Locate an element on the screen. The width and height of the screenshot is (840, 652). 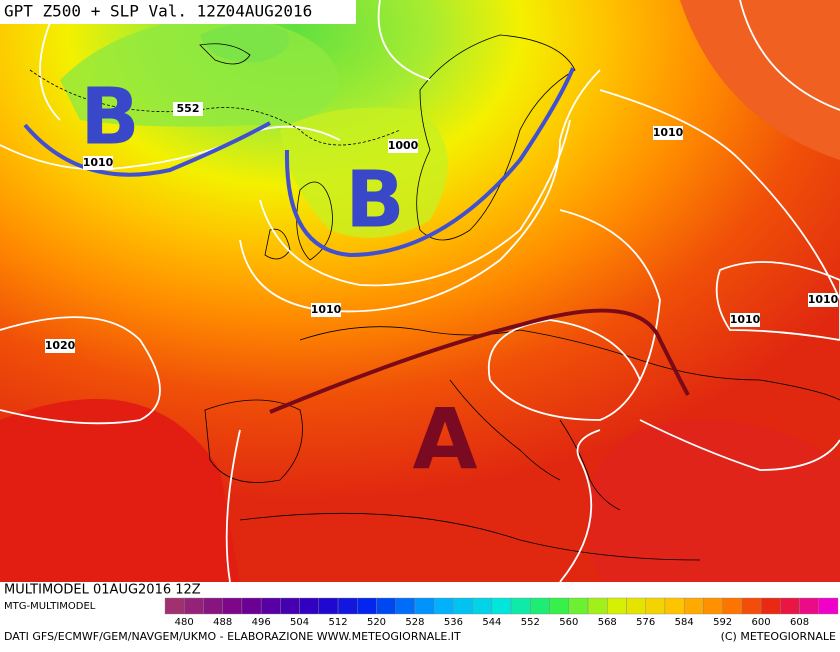
map-title: GPT Z500 + SLP Val. 12Z04AUG2016 is located at coordinates (158, 11).